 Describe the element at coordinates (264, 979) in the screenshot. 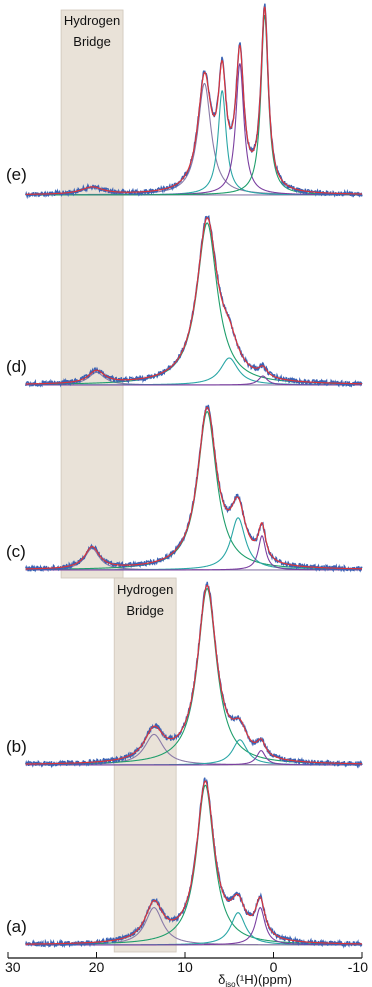

I see `x-axis-label-rest: (¹H)(ppm)` at that location.